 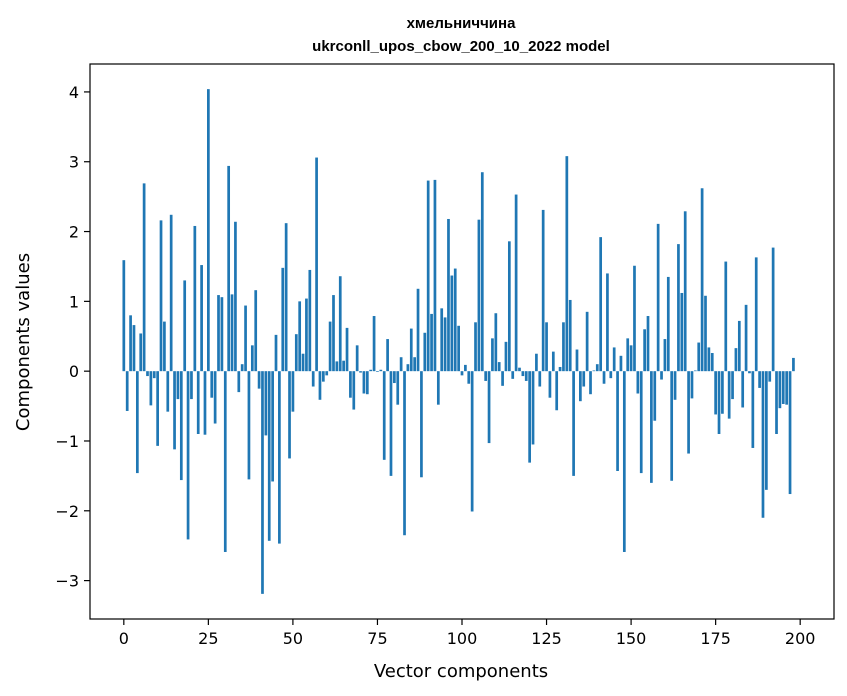 I want to click on x-tick-label: 50, so click(x=293, y=638).